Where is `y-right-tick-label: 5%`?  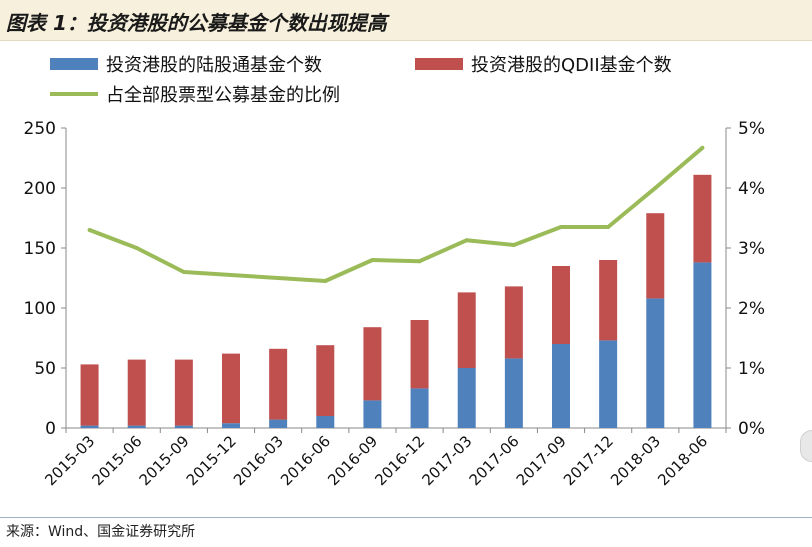 y-right-tick-label: 5% is located at coordinates (751, 129).